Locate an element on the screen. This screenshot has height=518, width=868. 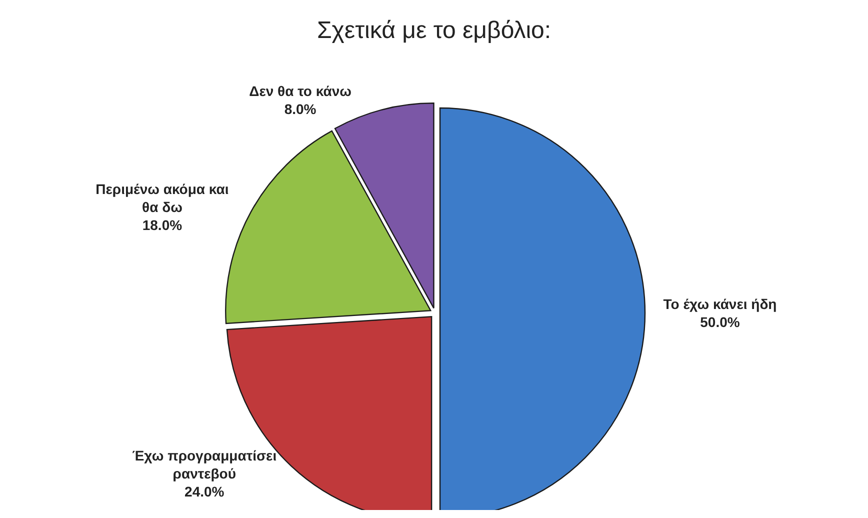
slice-label: Δεν θα το κάνω is located at coordinates (300, 90).